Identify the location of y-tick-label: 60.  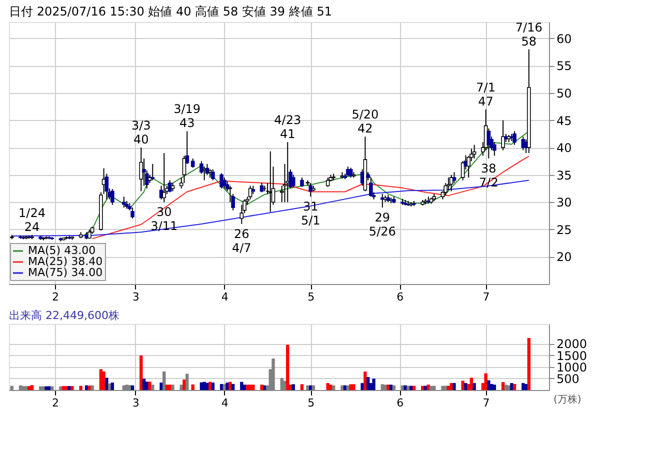
(564, 39).